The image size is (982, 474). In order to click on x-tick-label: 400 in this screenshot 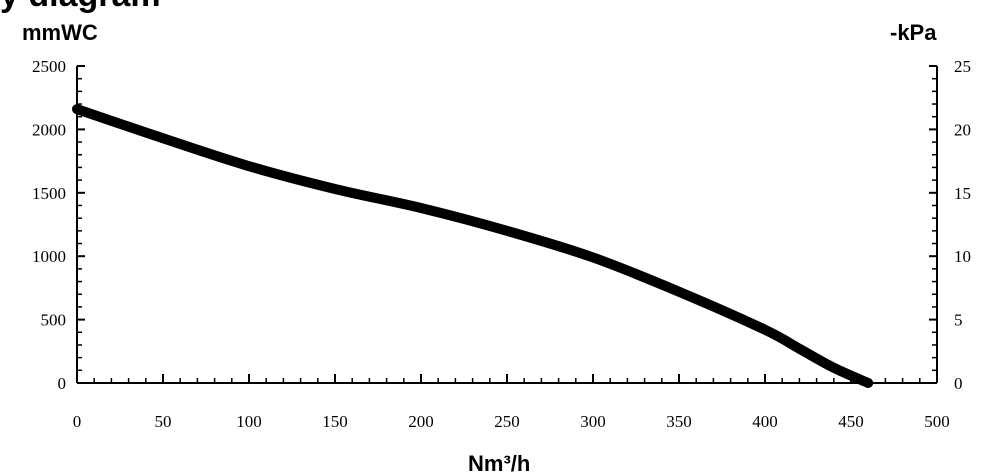, I will do `click(765, 421)`.